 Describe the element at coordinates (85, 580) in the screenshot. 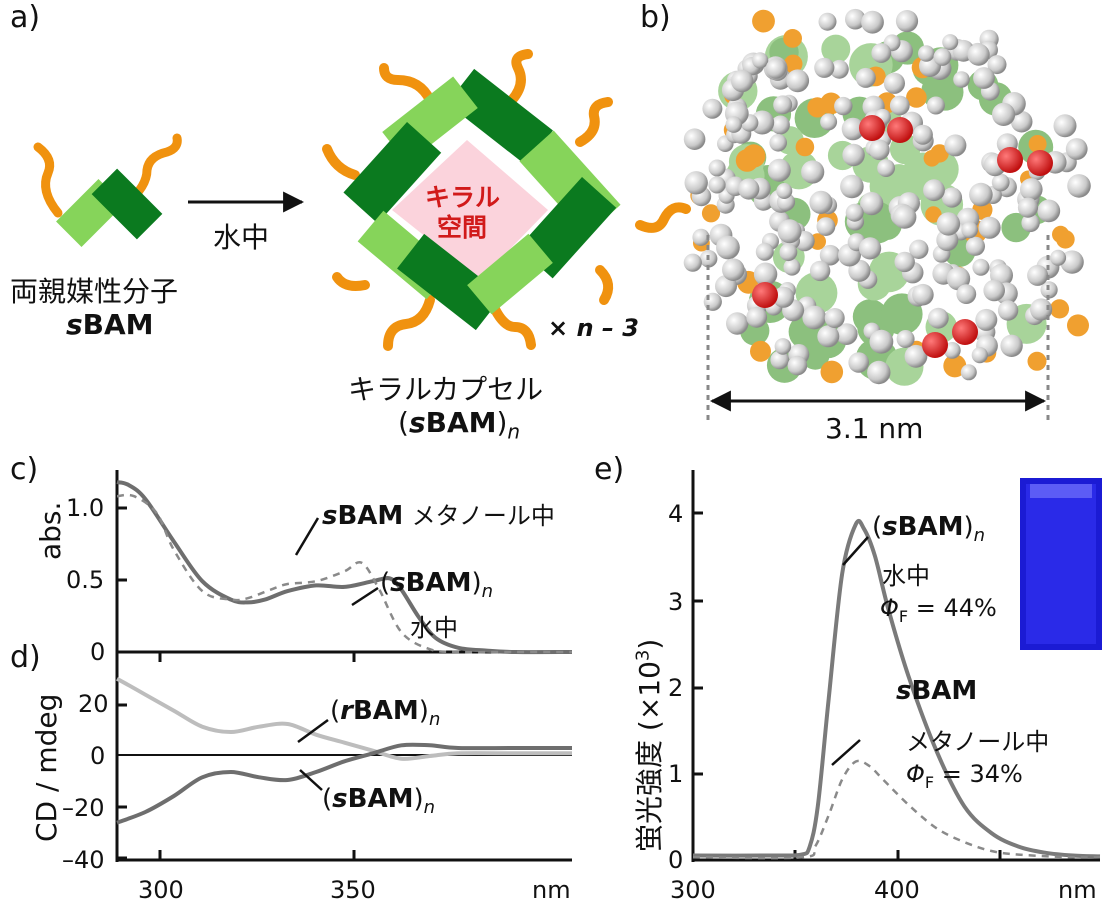

I see `axis-c-ytick: 0.5` at that location.